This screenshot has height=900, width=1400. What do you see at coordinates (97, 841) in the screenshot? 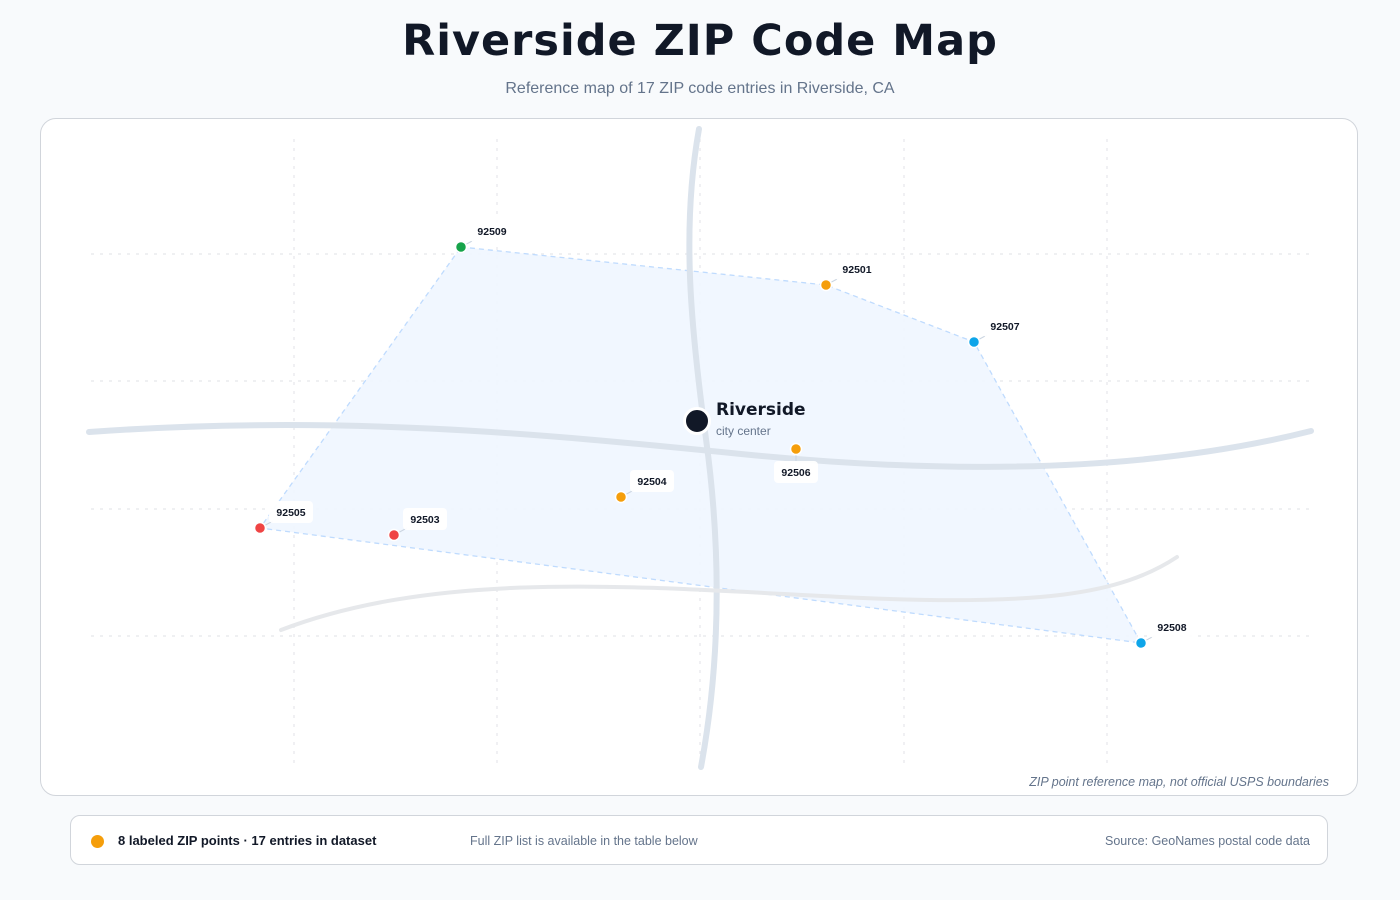
I see `legend-marker-icon` at bounding box center [97, 841].